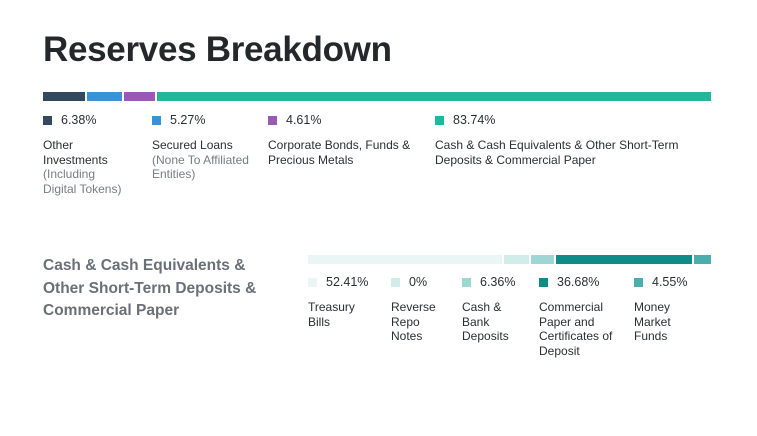 The width and height of the screenshot is (757, 436). I want to click on legend-label: Reverse Repo Notes, so click(413, 321).